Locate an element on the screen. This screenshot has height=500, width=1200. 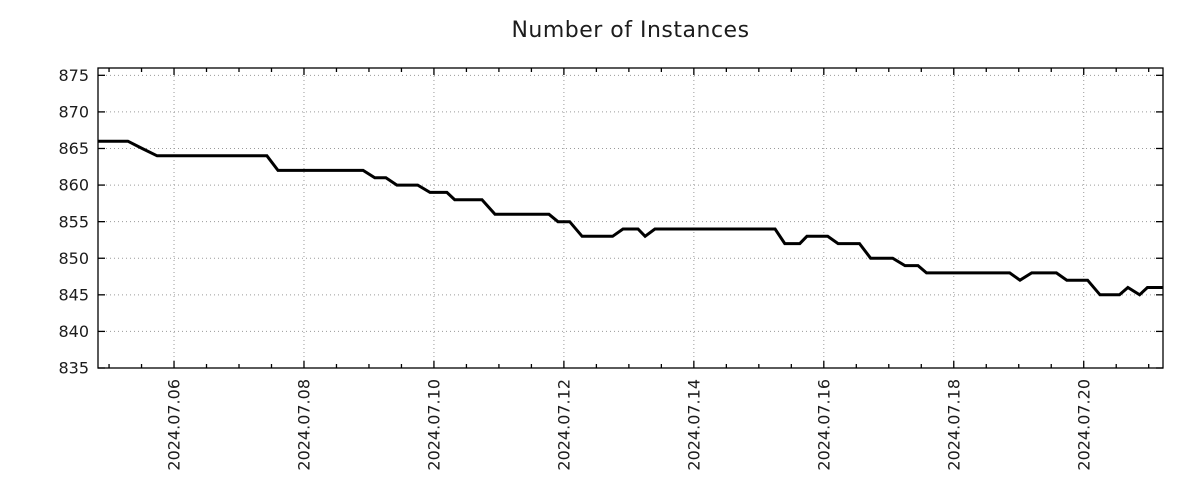
x-tick-label: 2024.07.16 is located at coordinates (823, 425).